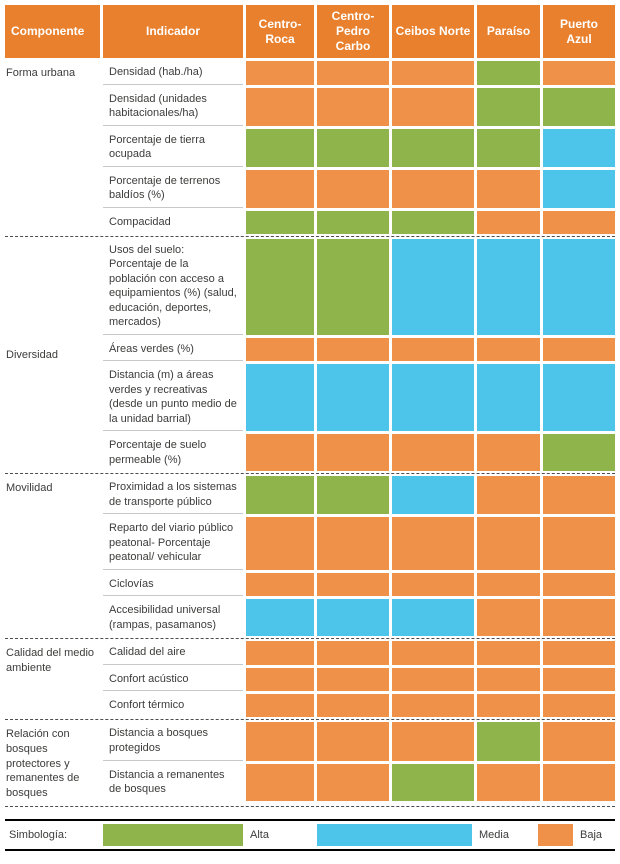 The width and height of the screenshot is (620, 864). What do you see at coordinates (173, 653) in the screenshot?
I see `indicator-label: Calidad del aire` at bounding box center [173, 653].